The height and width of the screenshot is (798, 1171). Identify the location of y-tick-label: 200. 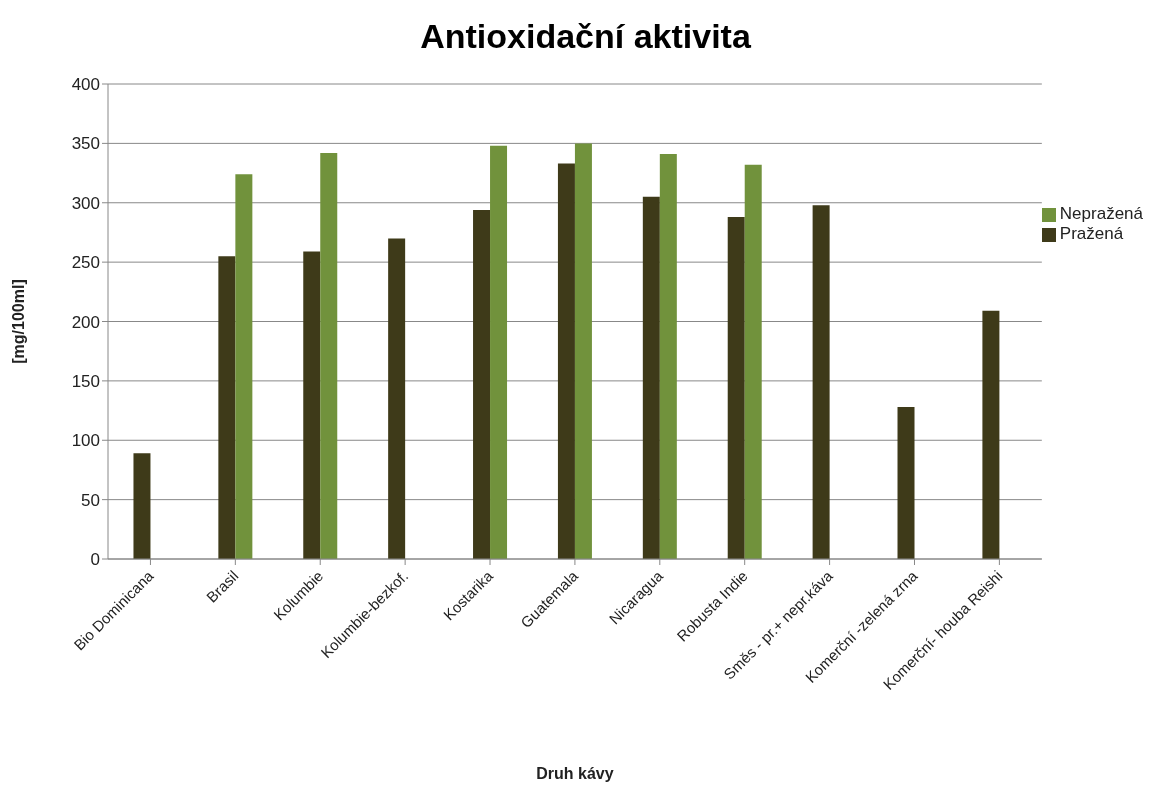
(85, 322).